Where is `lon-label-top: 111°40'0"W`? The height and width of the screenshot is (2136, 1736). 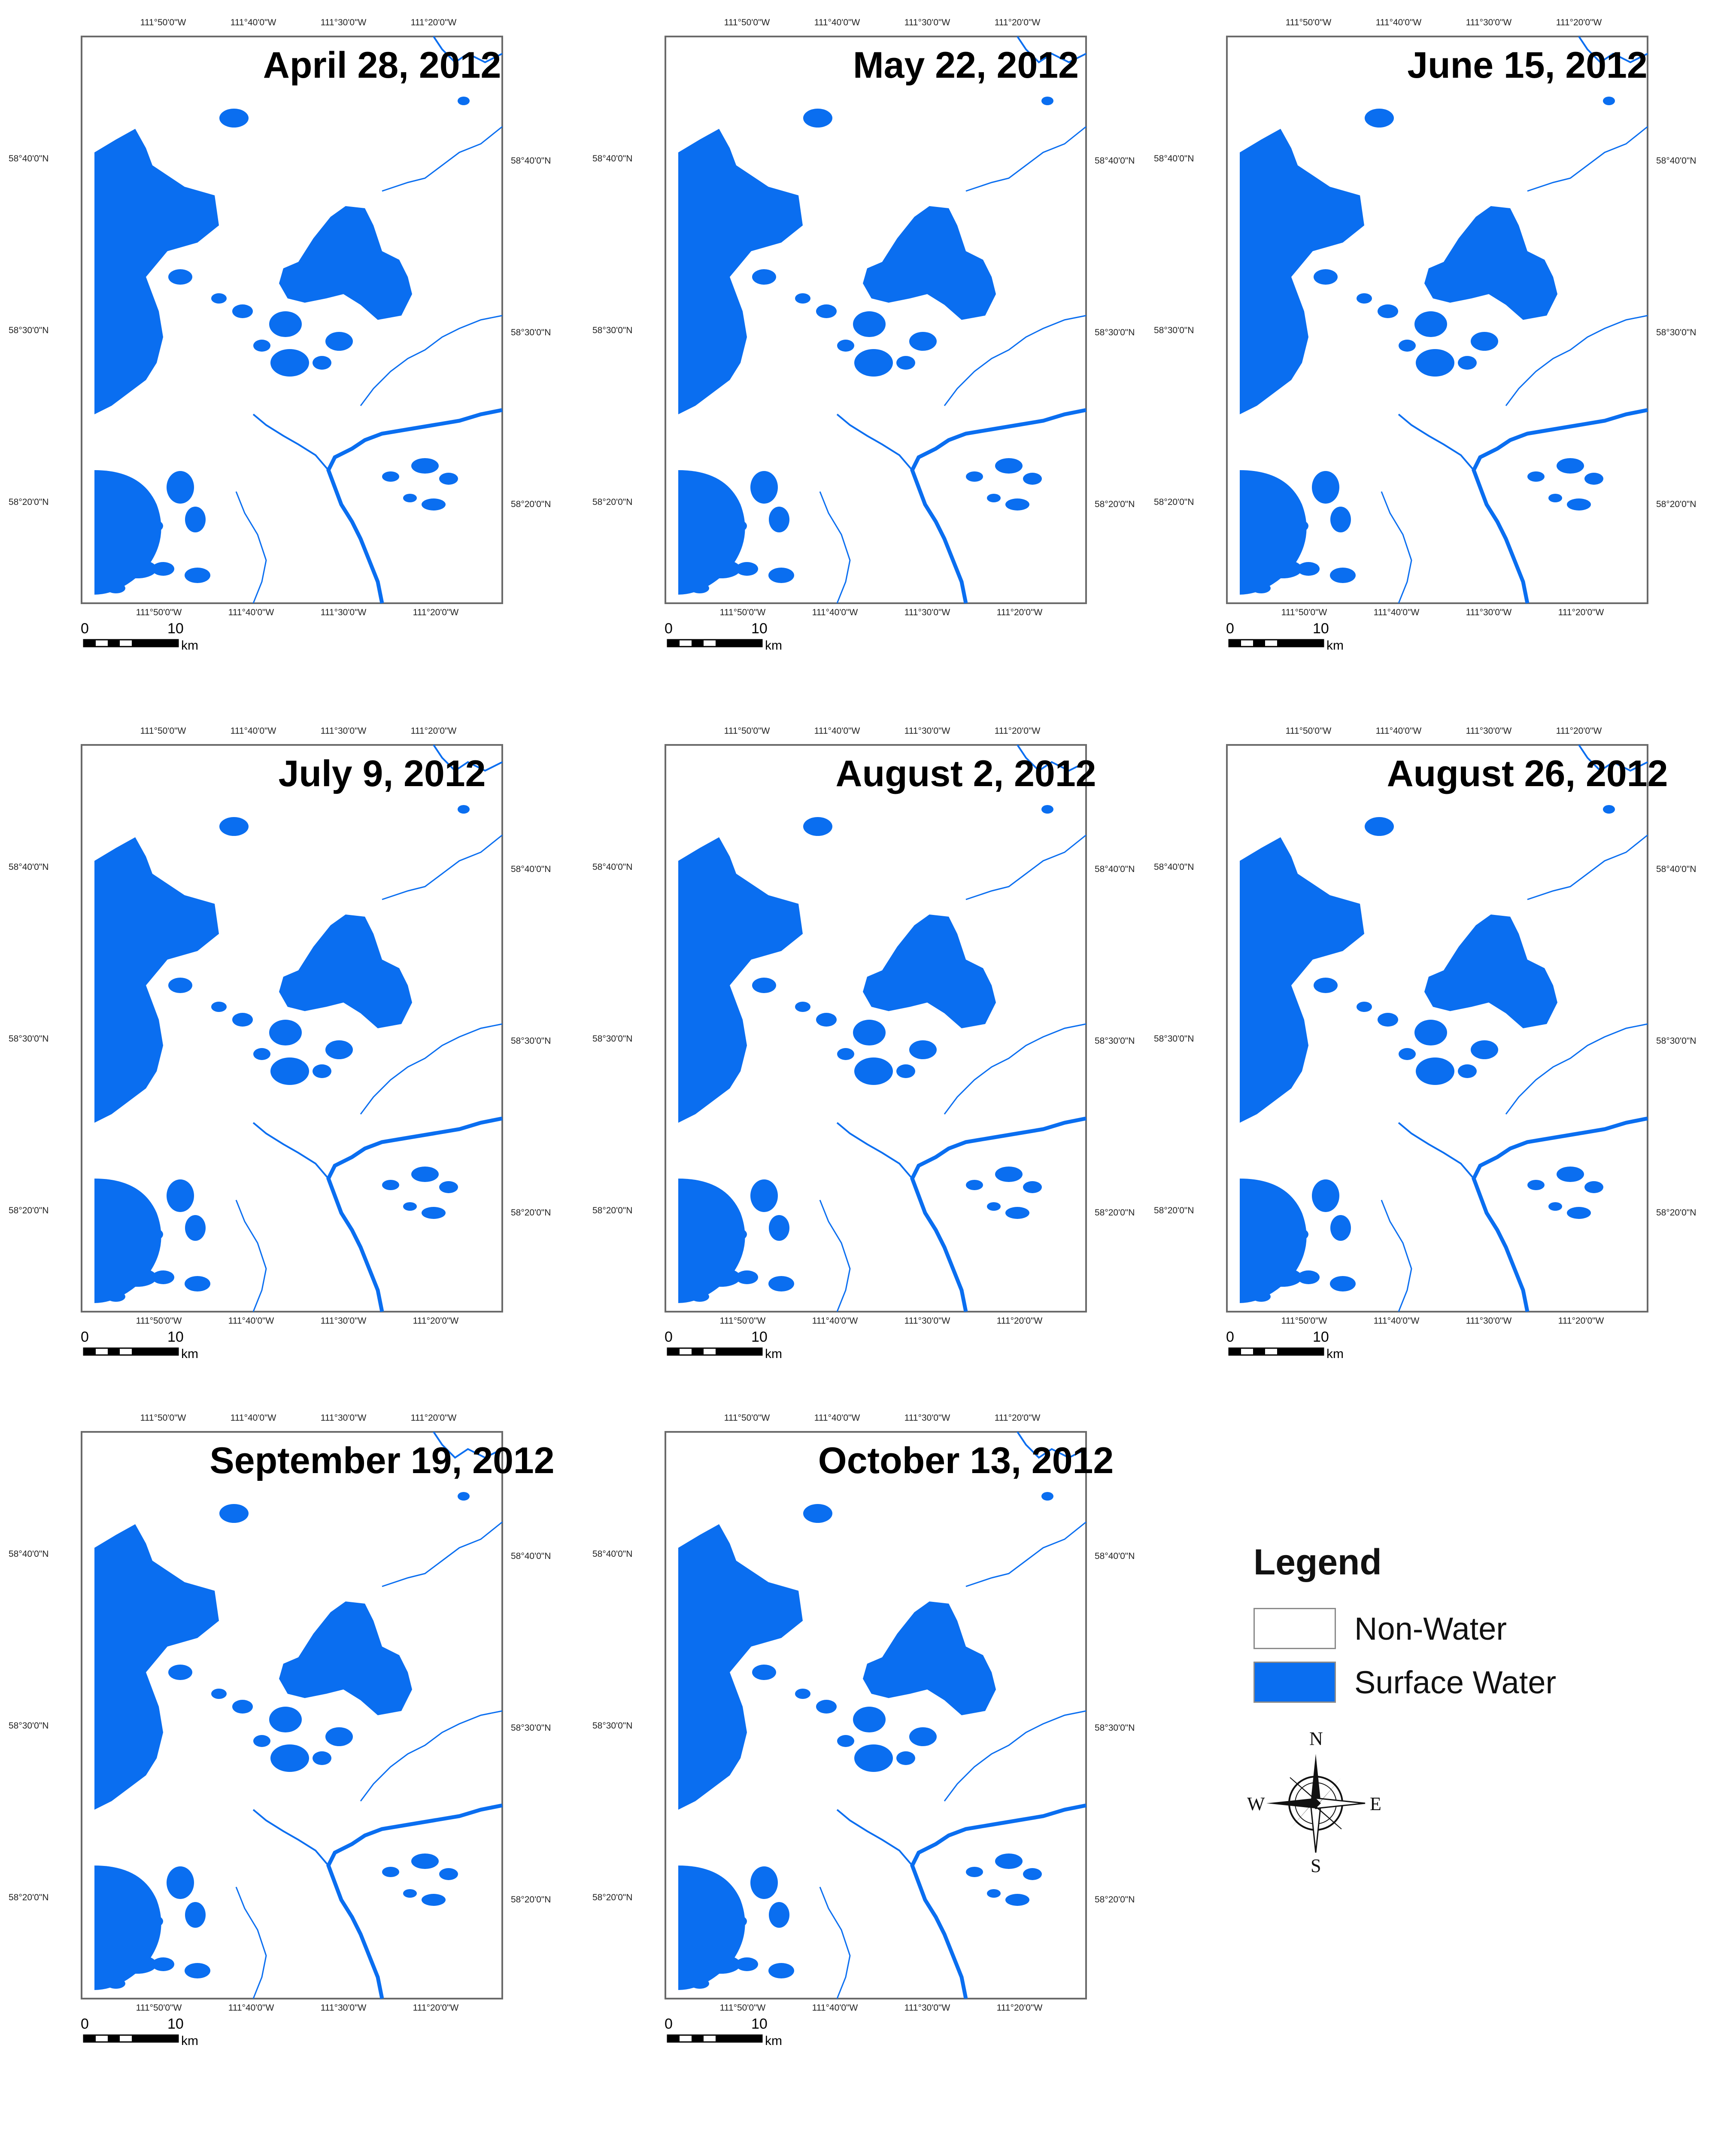
lon-label-top: 111°40'0"W is located at coordinates (253, 1418).